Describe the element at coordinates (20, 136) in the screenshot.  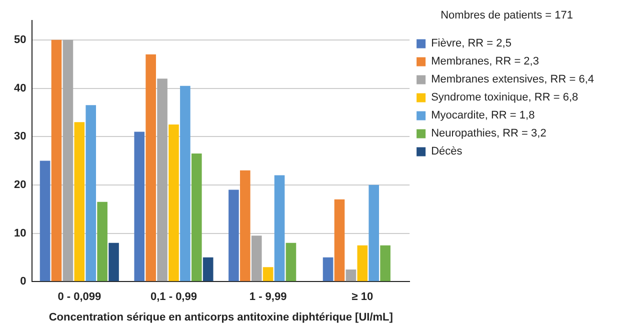
I see `y-tick-label: 30` at that location.